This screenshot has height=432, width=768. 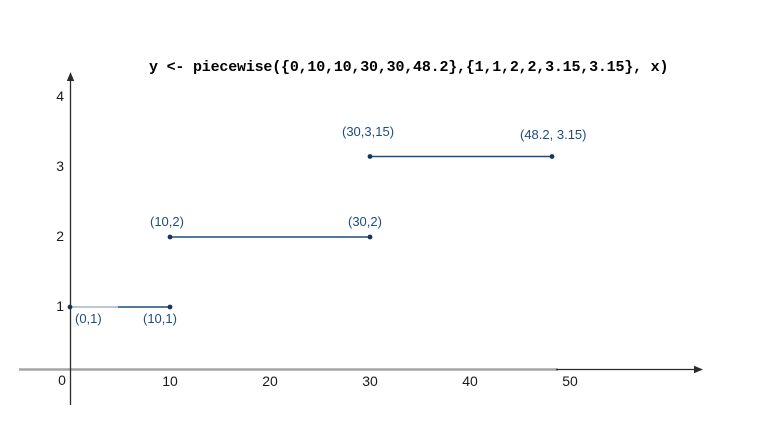 I want to click on x-tick-label: 40, so click(x=470, y=381).